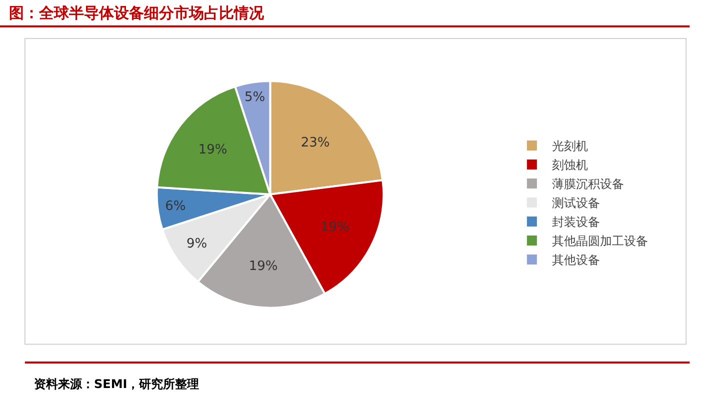  I want to click on data-label: 5%, so click(255, 98).